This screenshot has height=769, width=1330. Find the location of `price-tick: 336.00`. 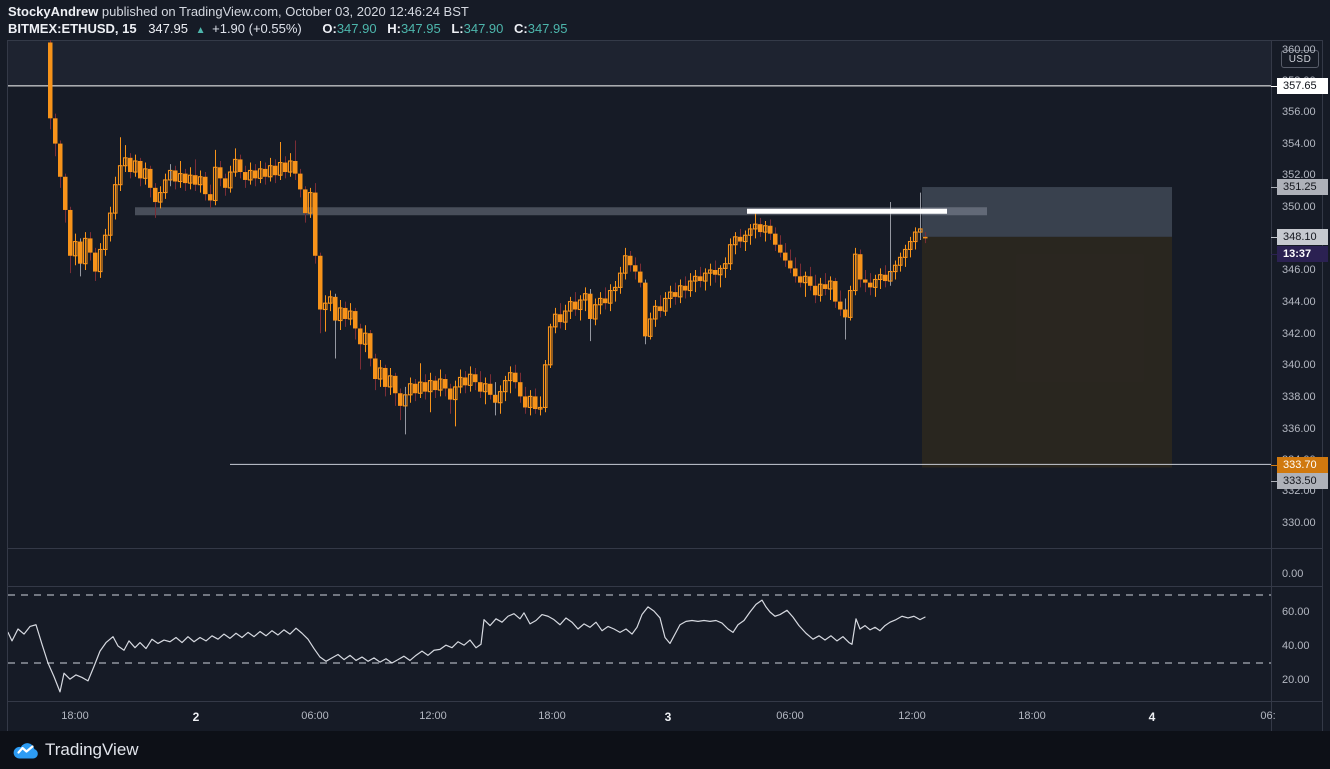

price-tick: 336.00 is located at coordinates (1299, 429).